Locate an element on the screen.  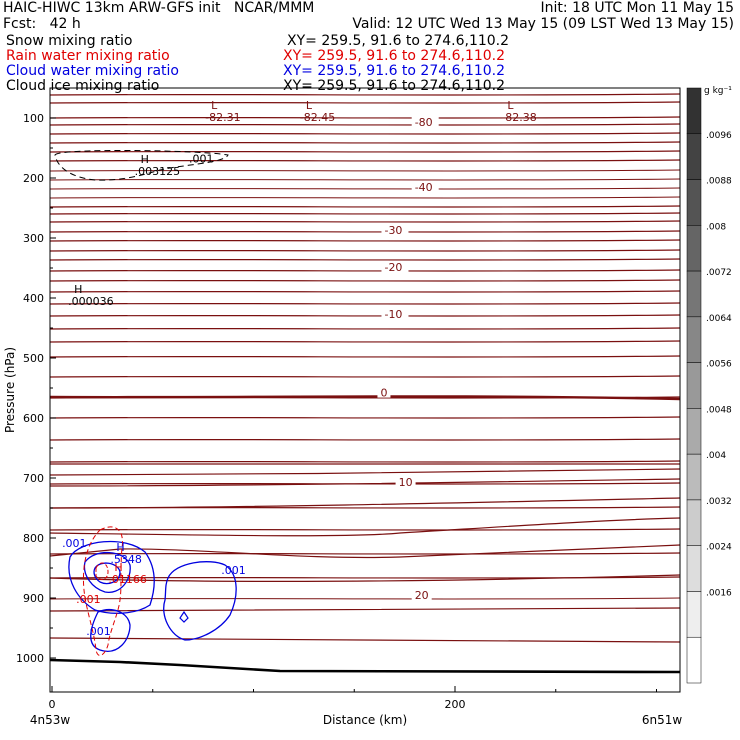
isotherm-label: 0 is located at coordinates (383, 393).